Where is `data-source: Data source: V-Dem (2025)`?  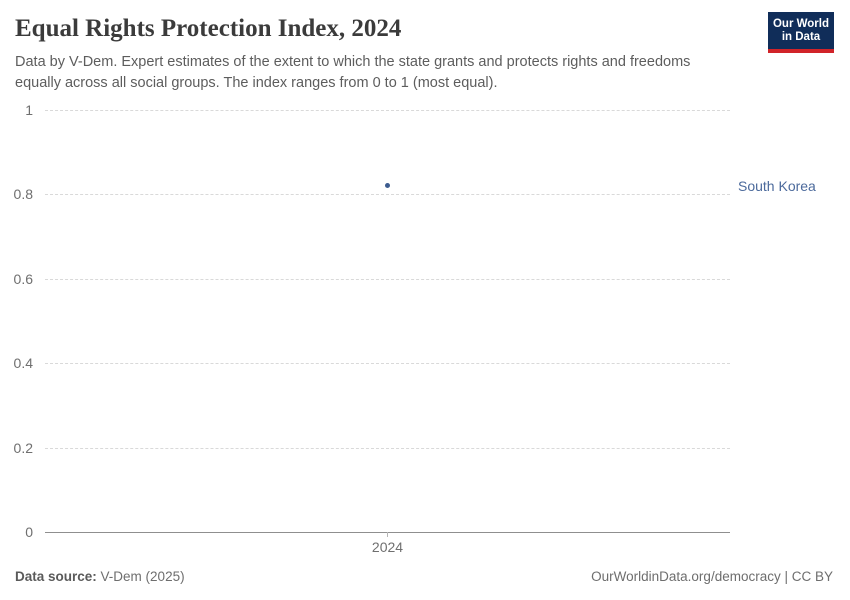
data-source: Data source: V-Dem (2025) is located at coordinates (100, 576).